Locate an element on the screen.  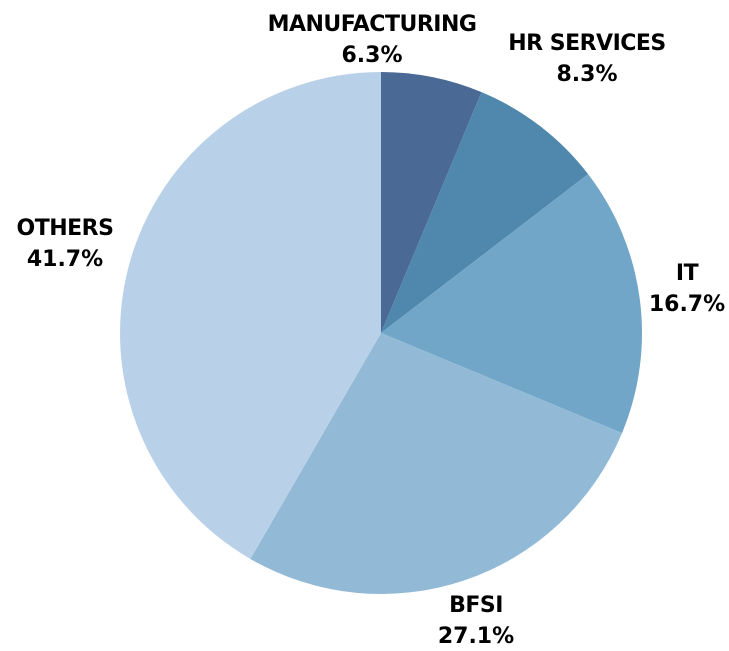
slice-value-label: 6.3% is located at coordinates (371, 55).